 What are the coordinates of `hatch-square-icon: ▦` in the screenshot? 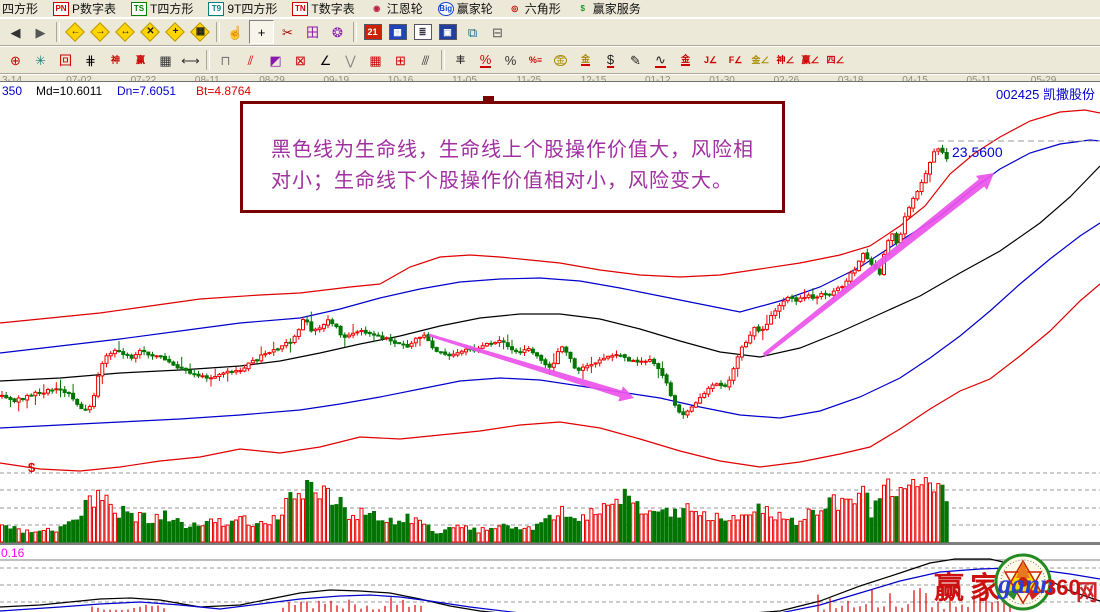 It's located at (165, 60).